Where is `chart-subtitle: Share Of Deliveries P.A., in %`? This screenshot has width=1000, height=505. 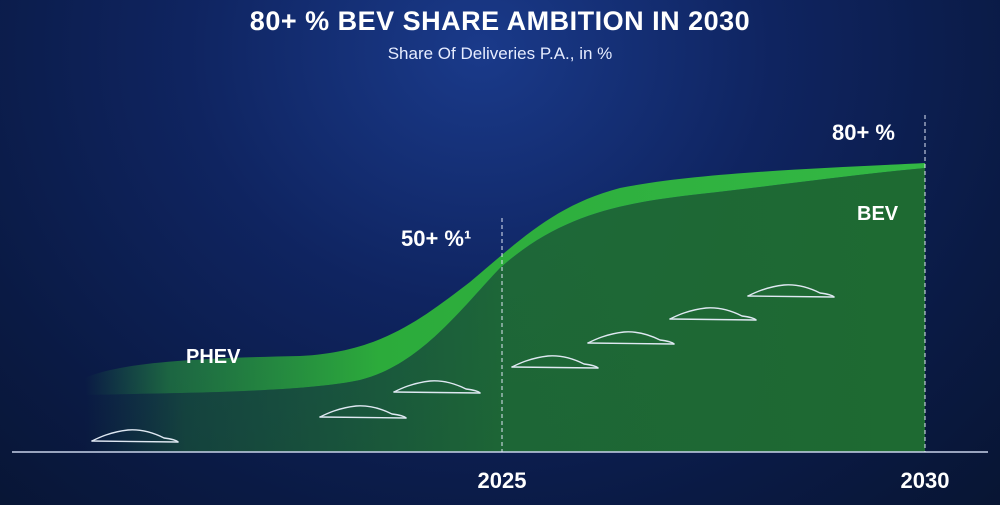 chart-subtitle: Share Of Deliveries P.A., in % is located at coordinates (500, 53).